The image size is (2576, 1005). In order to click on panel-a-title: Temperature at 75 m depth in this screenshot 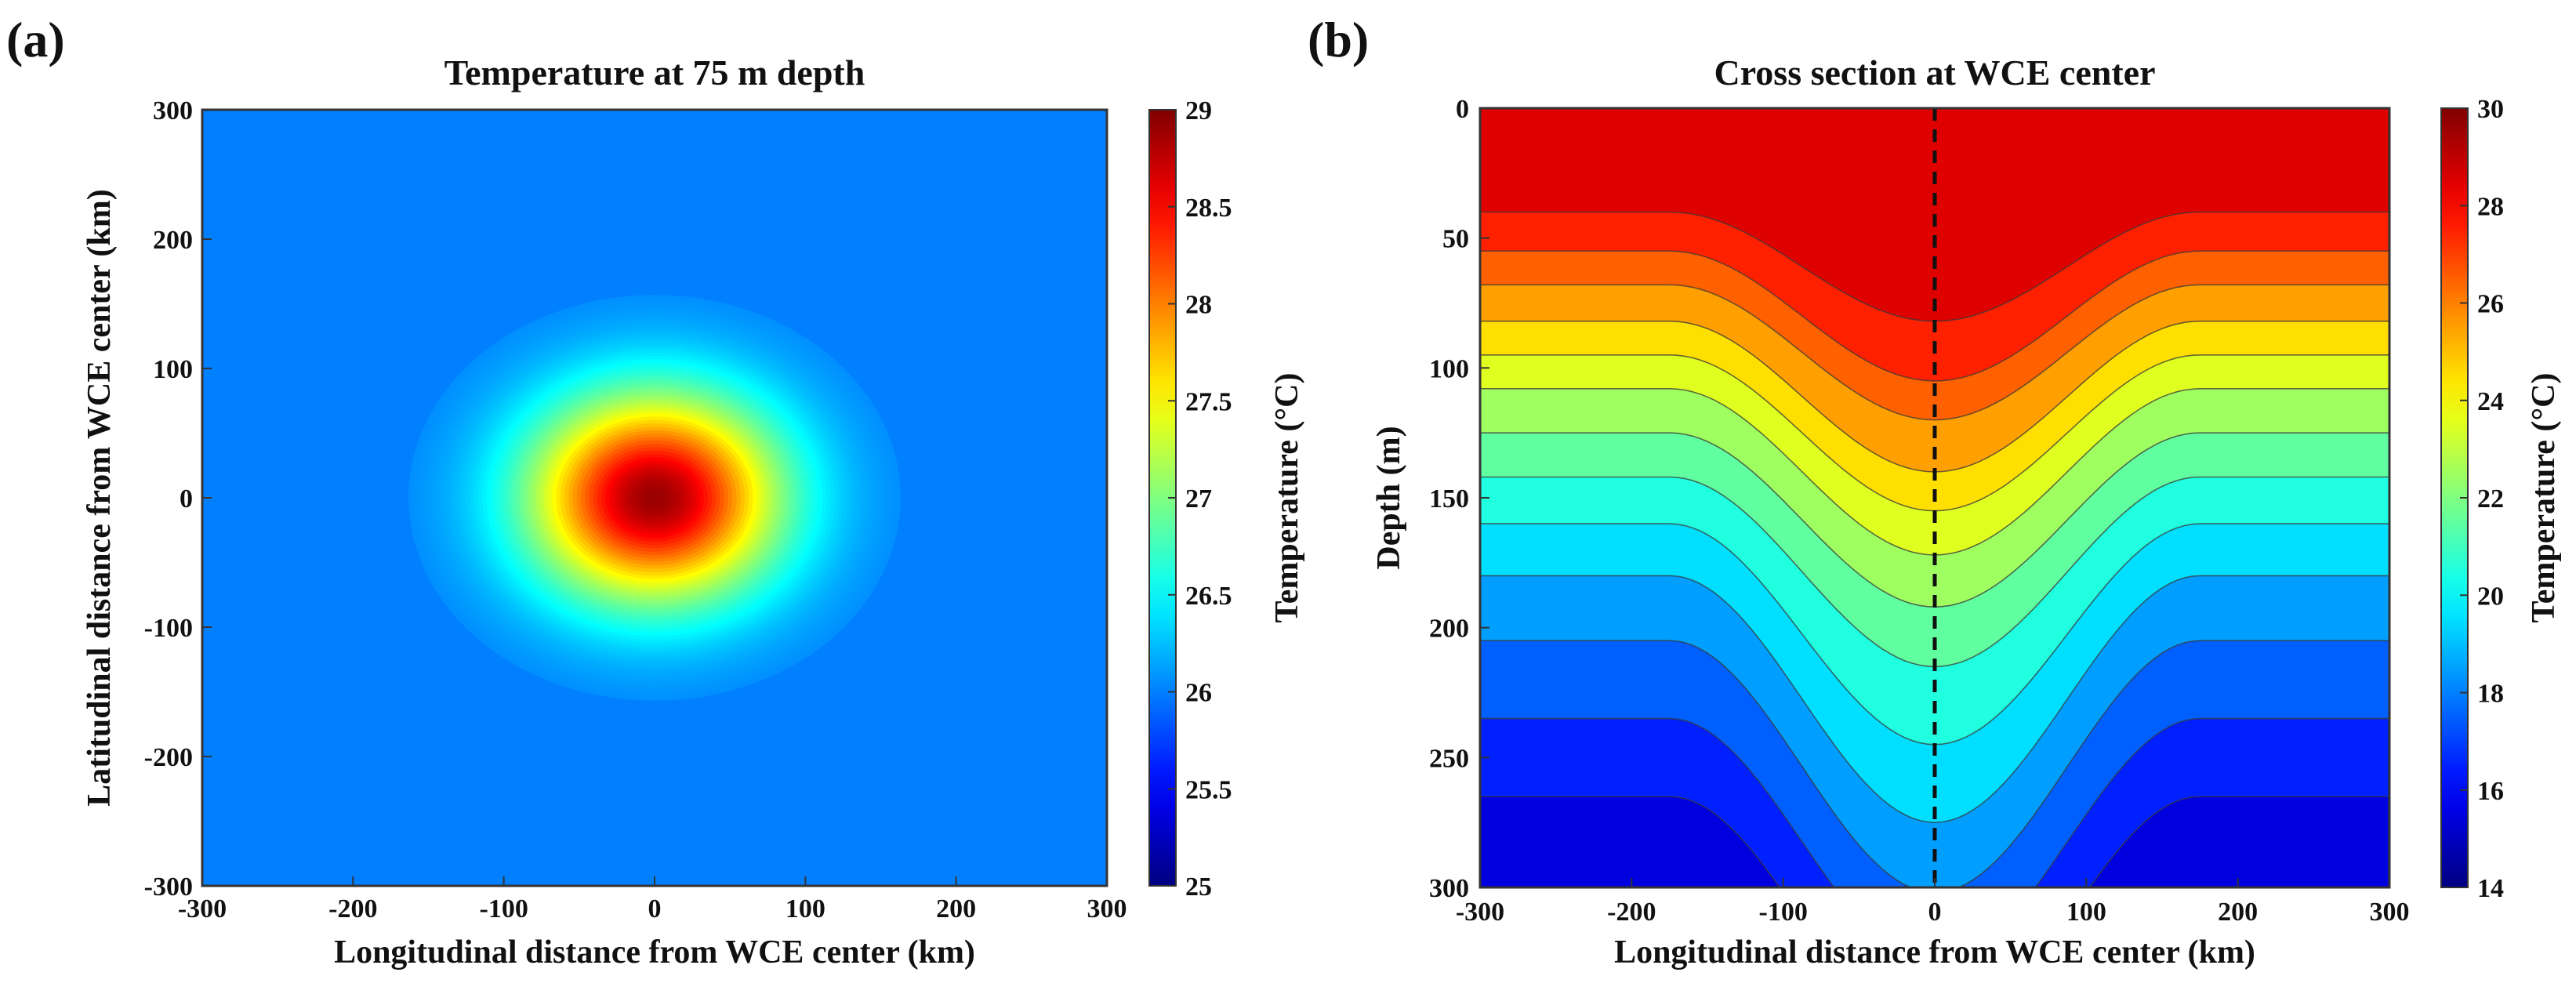, I will do `click(655, 73)`.